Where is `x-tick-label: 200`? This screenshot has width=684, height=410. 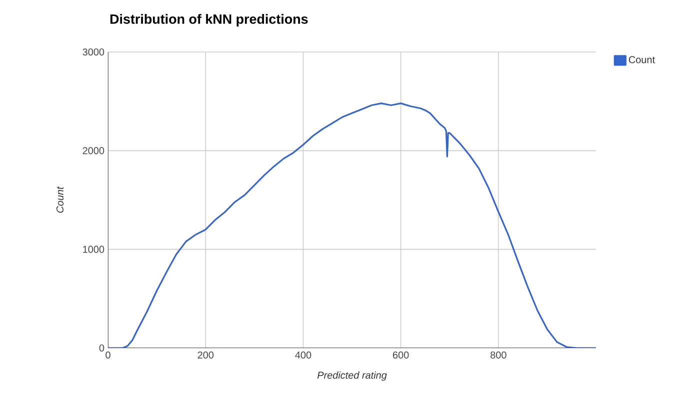
x-tick-label: 200 is located at coordinates (206, 355).